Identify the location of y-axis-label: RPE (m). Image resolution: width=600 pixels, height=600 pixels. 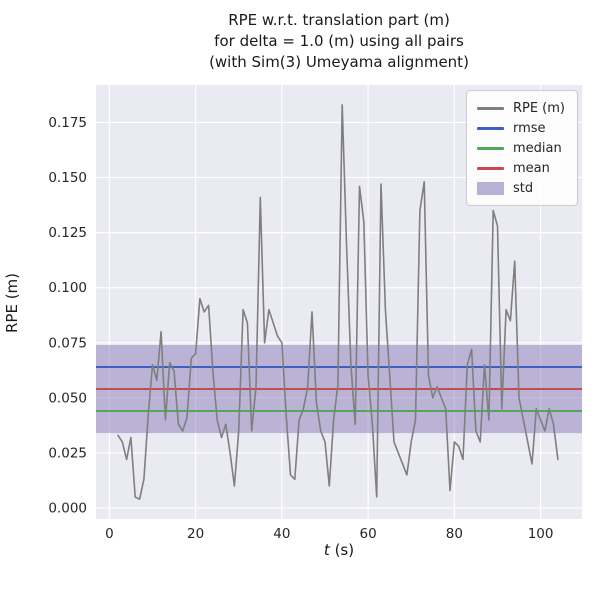
(12, 303).